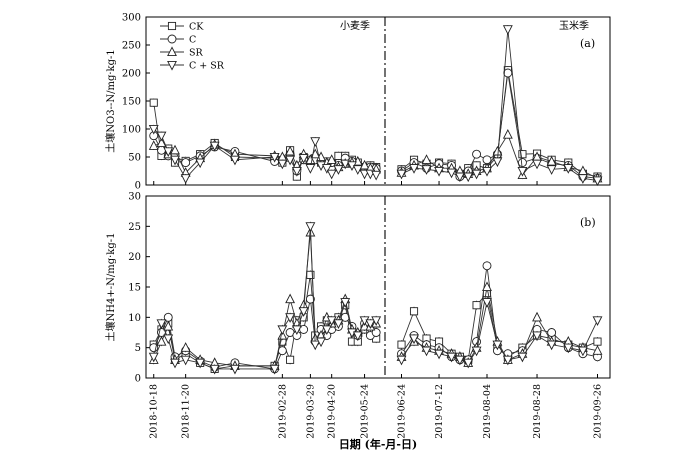 This screenshot has width=700, height=458. Describe the element at coordinates (154, 411) in the screenshot. I see `x-tick-label: 2018-10-18` at that location.